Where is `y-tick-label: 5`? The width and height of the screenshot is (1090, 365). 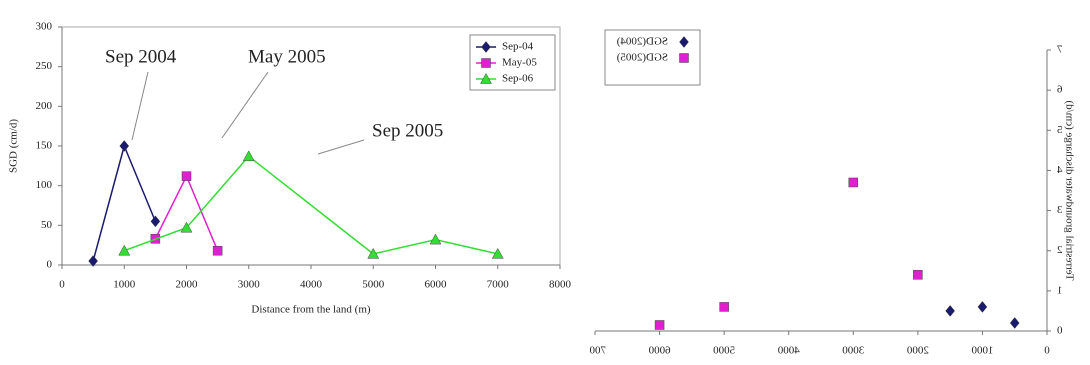 y-tick-label: 5 is located at coordinates (1060, 130).